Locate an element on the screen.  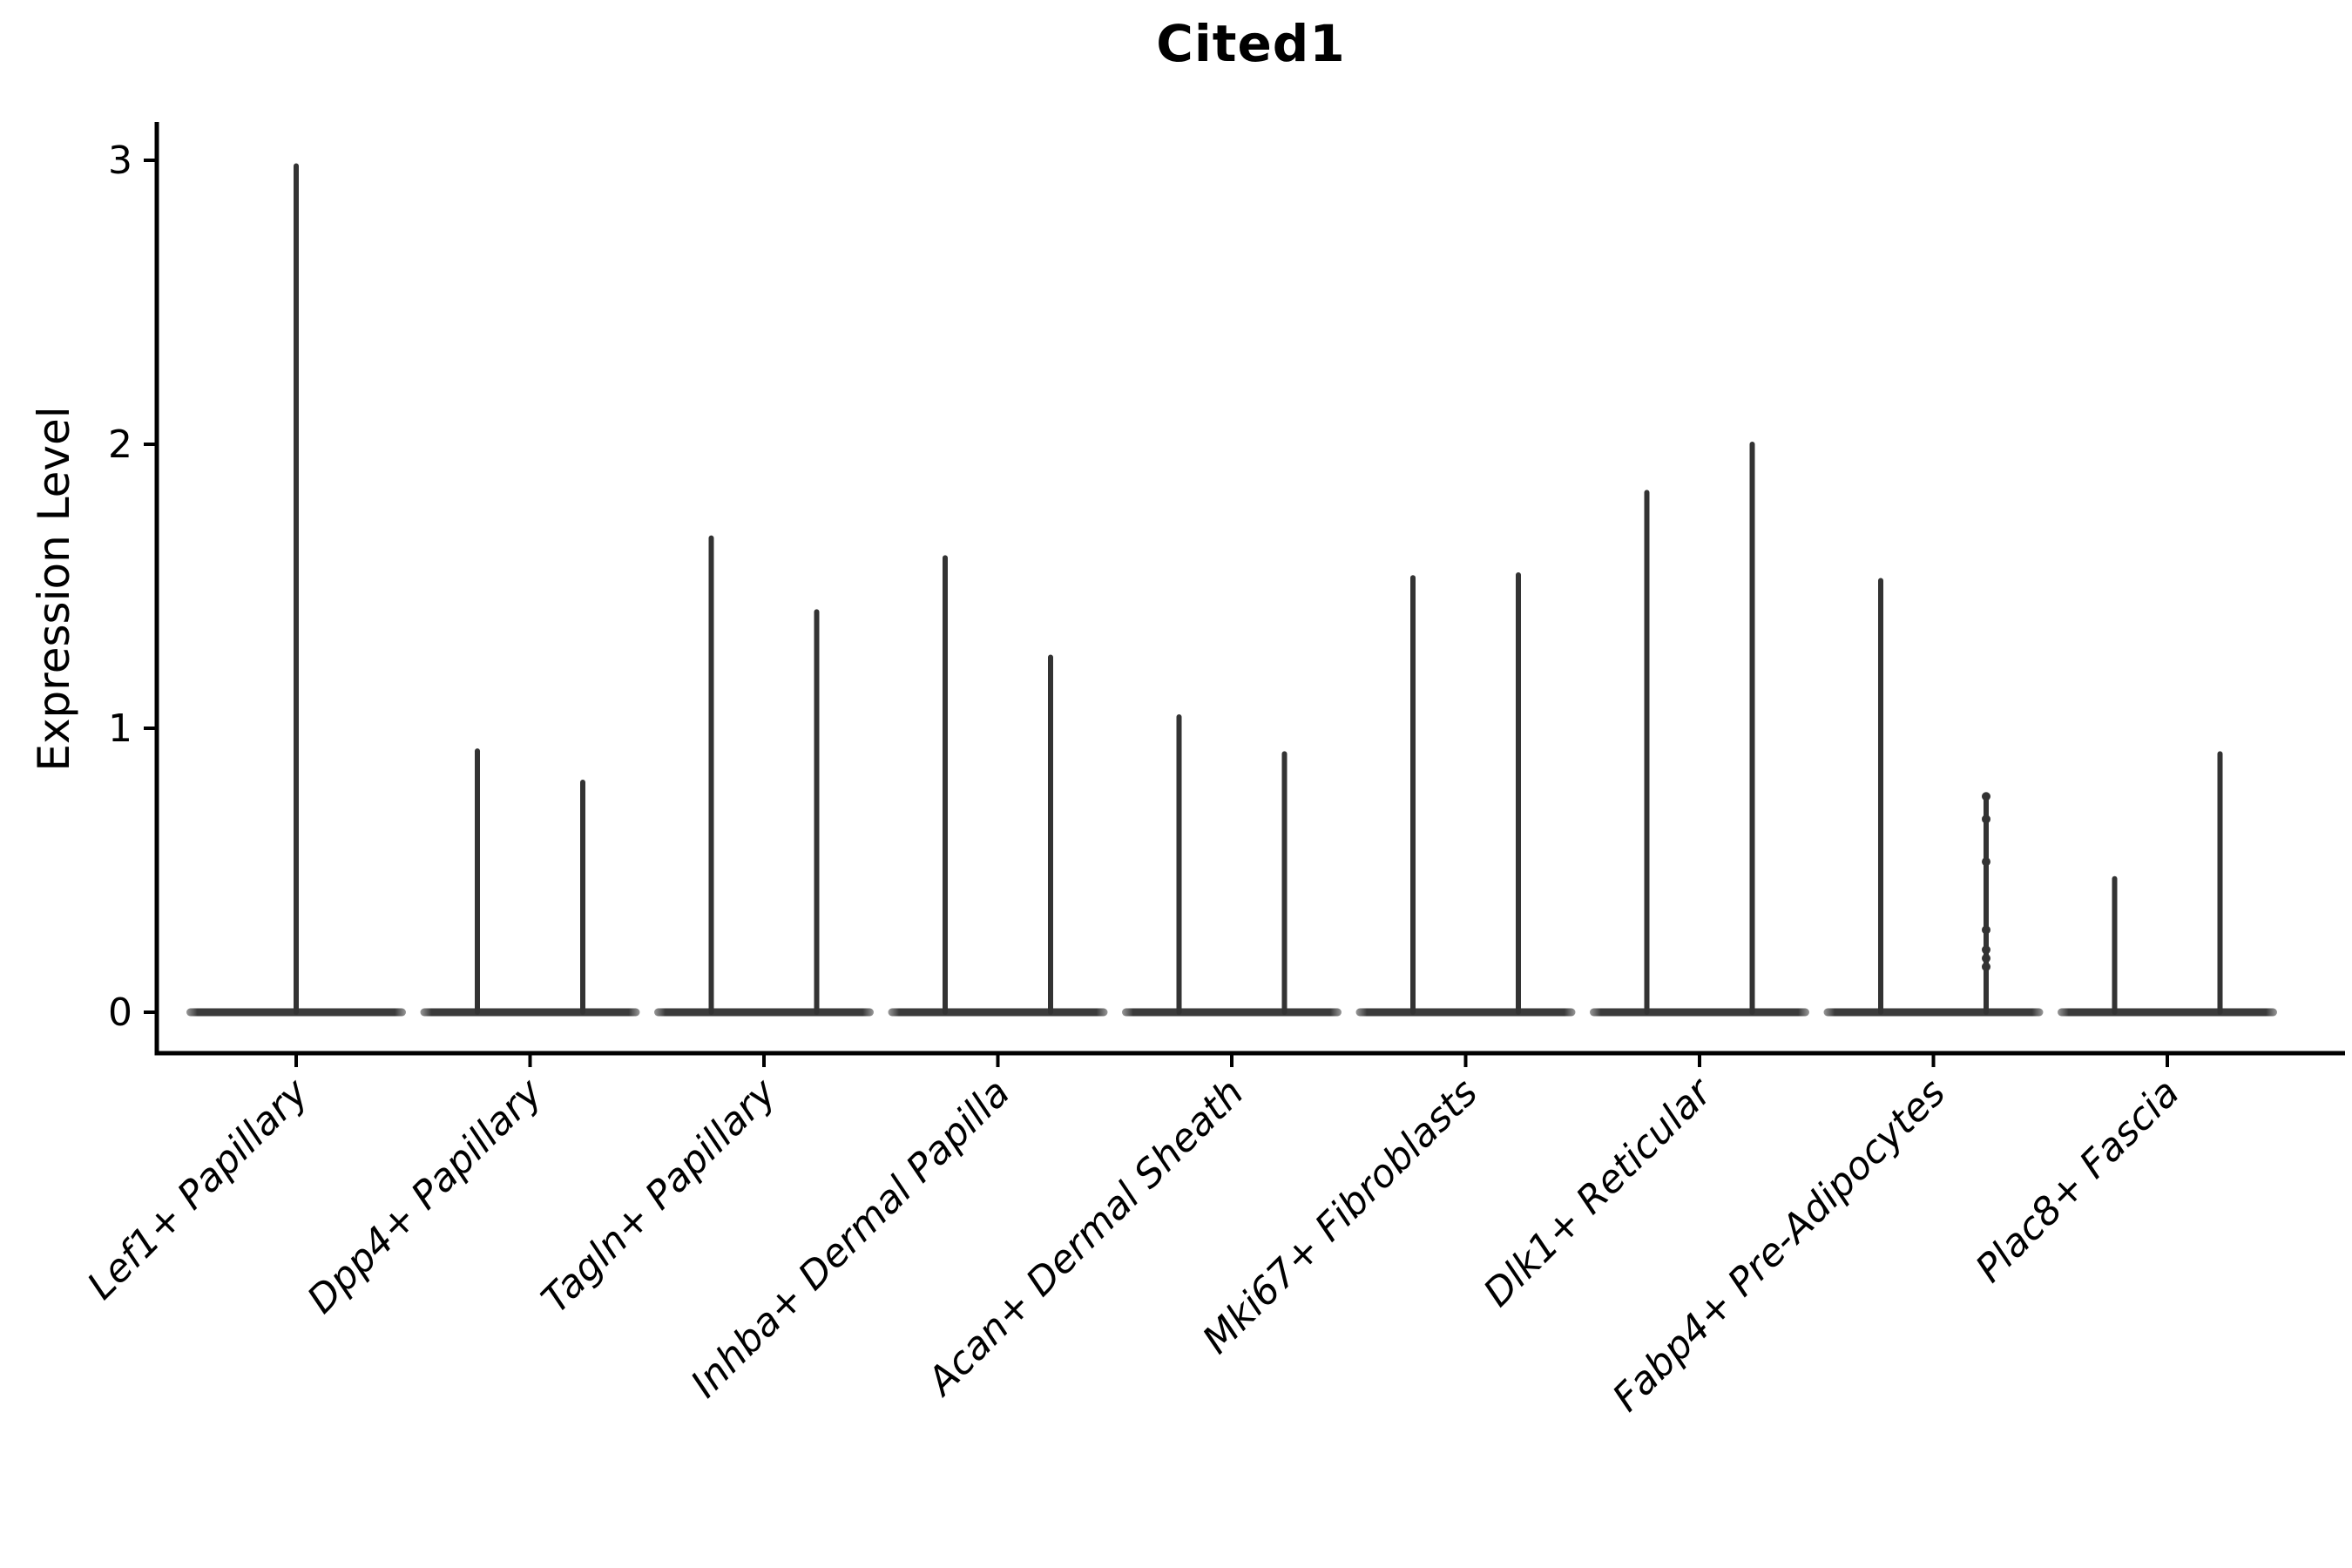
x-axis-label: Dlk1+ Reticular is located at coordinates (1598, 1192).